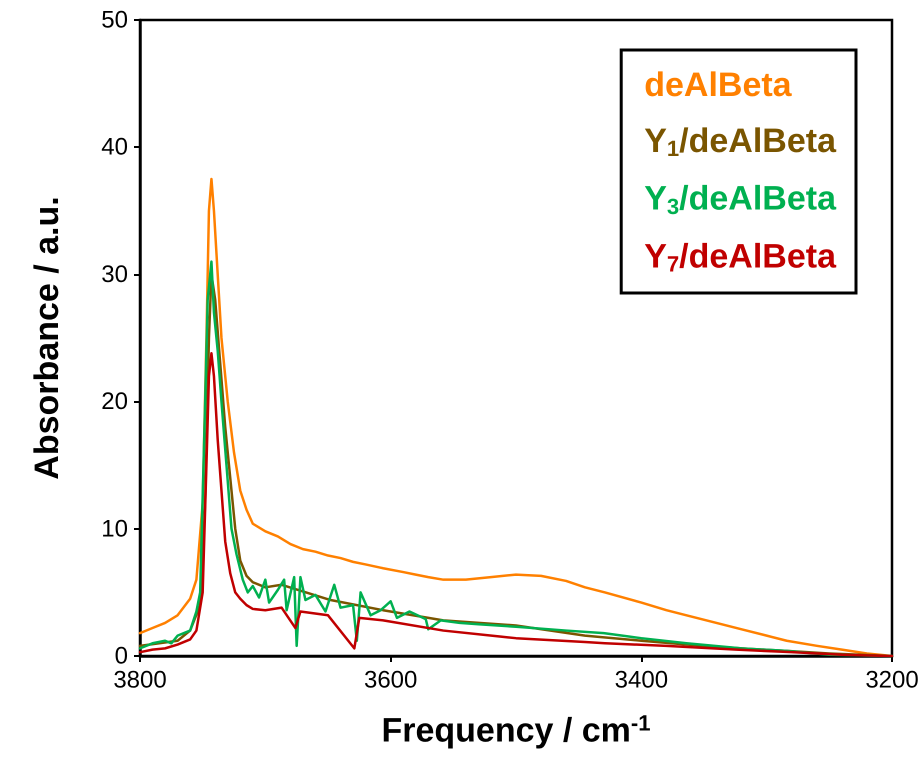 The image size is (924, 768). I want to click on y-tick-label: 50, so click(114, 20).